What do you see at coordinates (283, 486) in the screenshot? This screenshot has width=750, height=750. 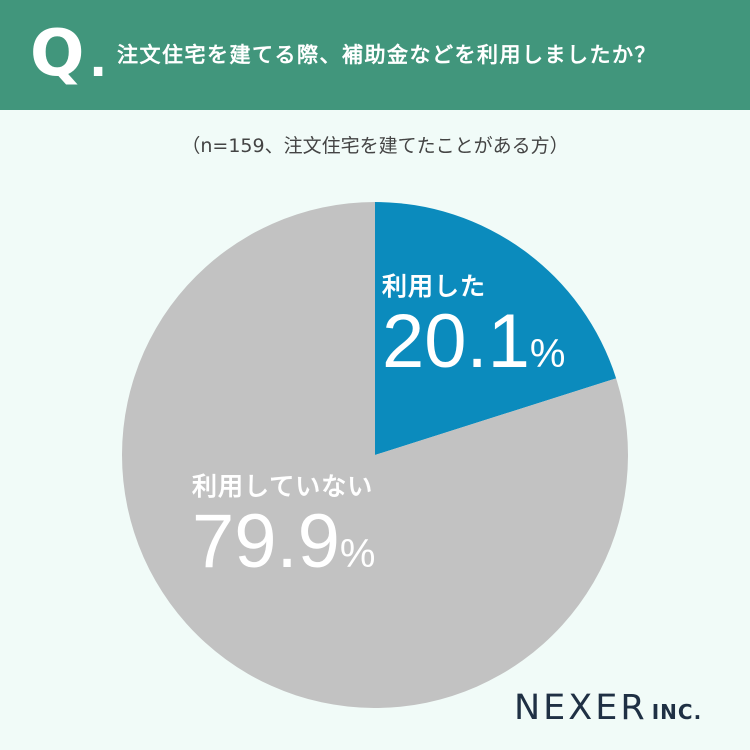 I see `slice-name-not-used: 利用していない` at bounding box center [283, 486].